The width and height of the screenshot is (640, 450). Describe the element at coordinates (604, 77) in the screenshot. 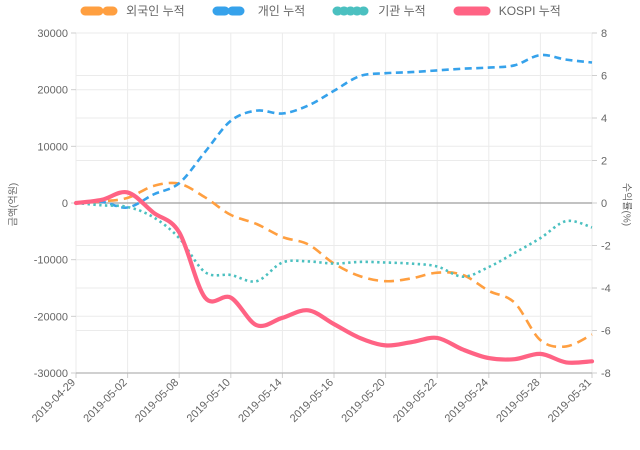

I see `right-tick-label: 6` at that location.